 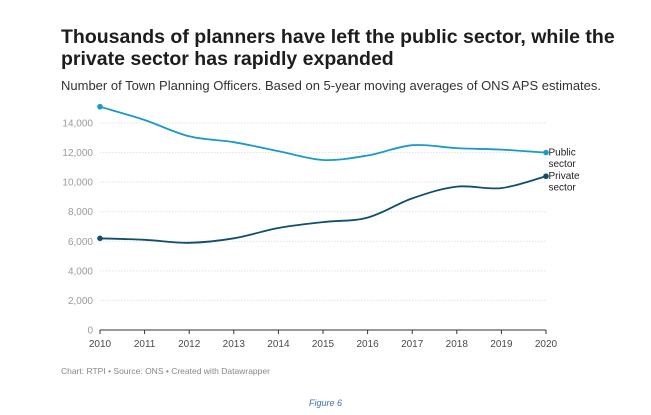 I want to click on figure-caption: Figure 6, so click(x=325, y=403).